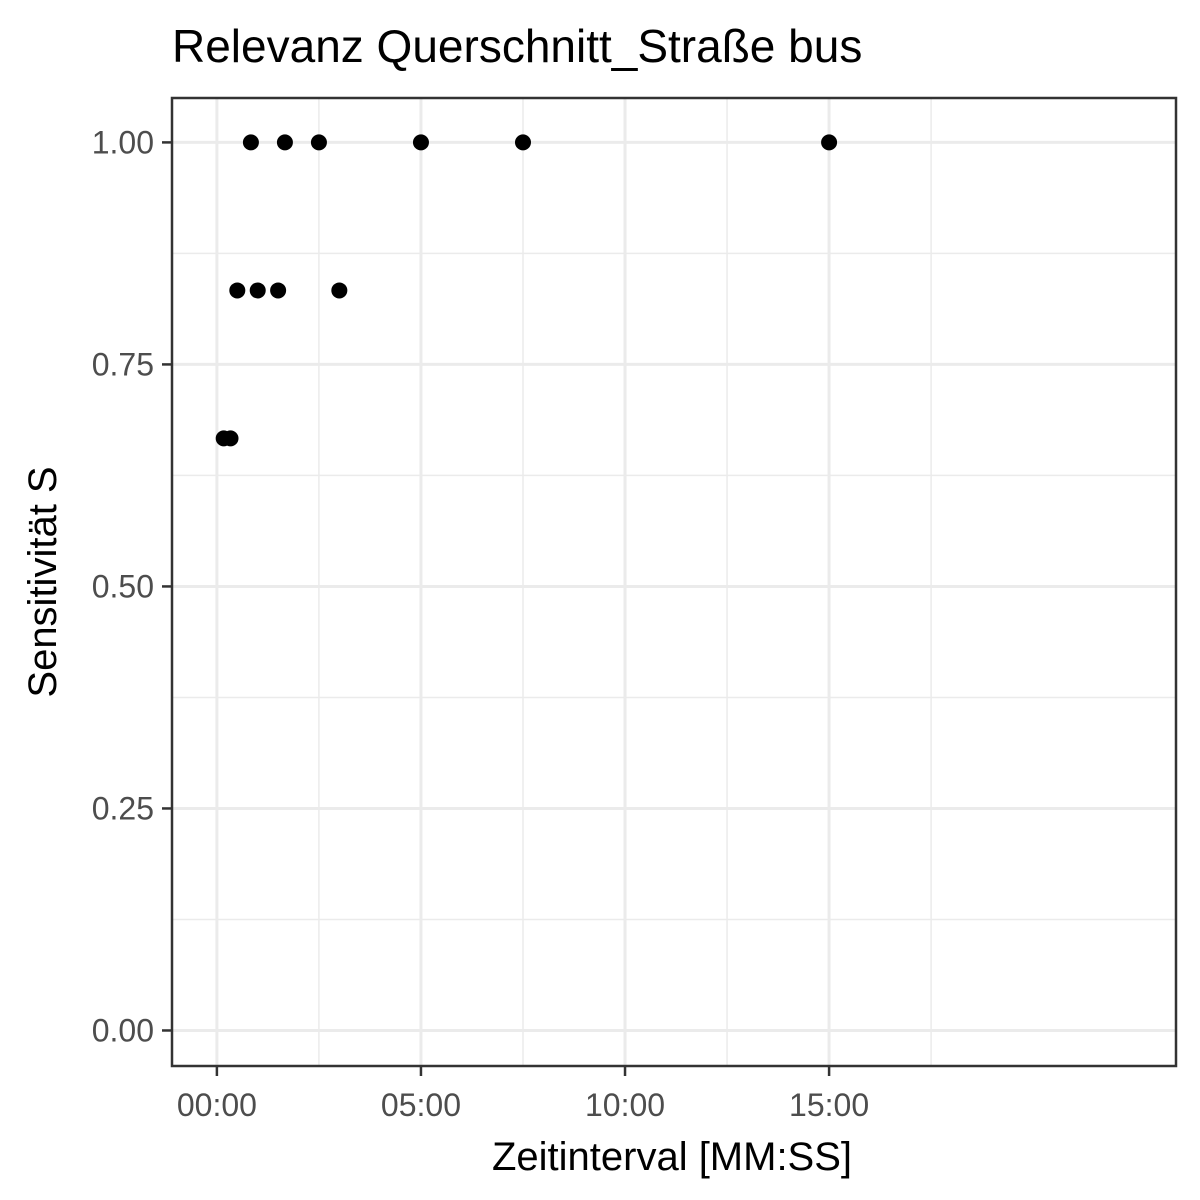 Image resolution: width=1200 pixels, height=1200 pixels. What do you see at coordinates (421, 1105) in the screenshot?
I see `x-tick-label: 05:00` at bounding box center [421, 1105].